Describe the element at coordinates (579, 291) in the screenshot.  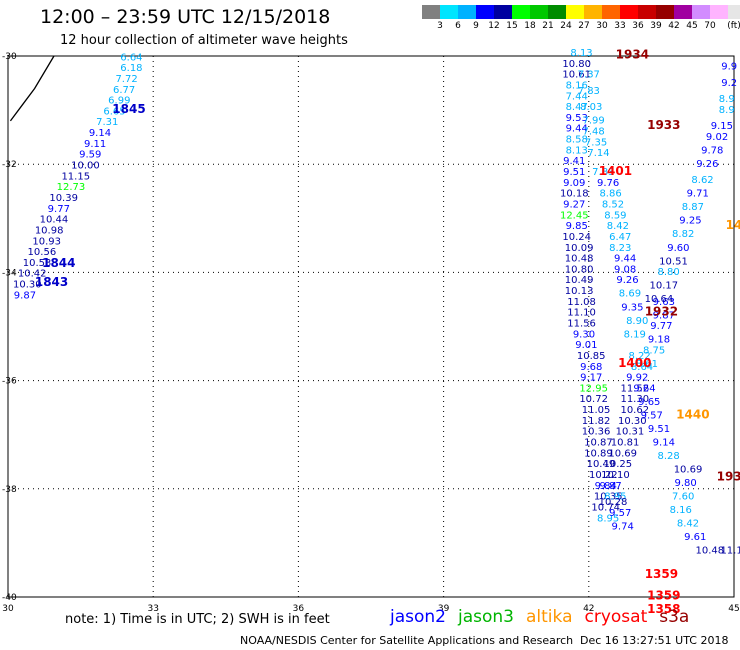
I see `wave-height-value: 10.13` at that location.